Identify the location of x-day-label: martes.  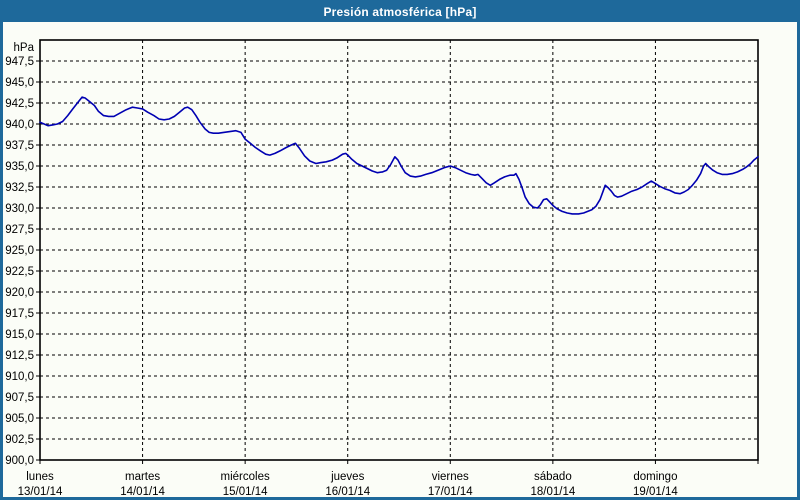
(142, 477).